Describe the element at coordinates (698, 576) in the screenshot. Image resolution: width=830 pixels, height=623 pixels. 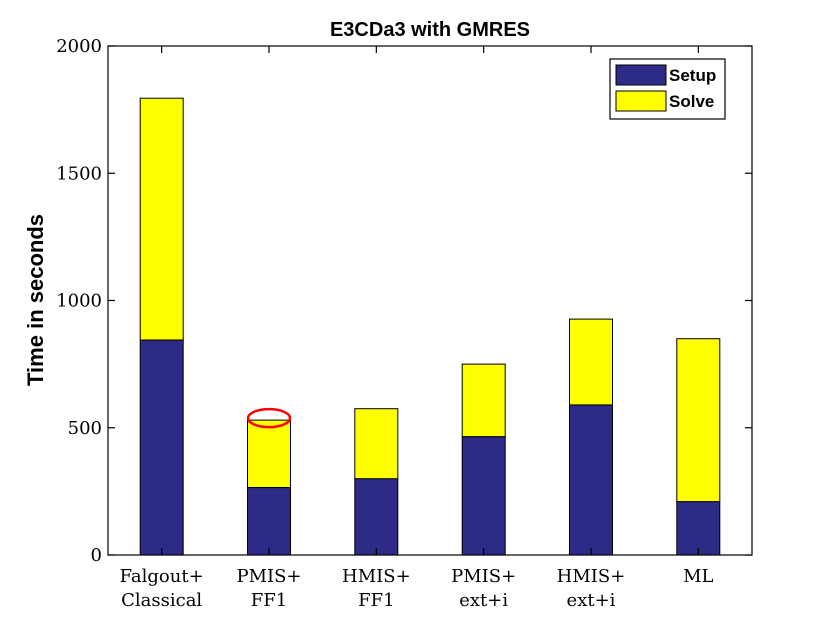
I see `x-tick-label: ML` at that location.